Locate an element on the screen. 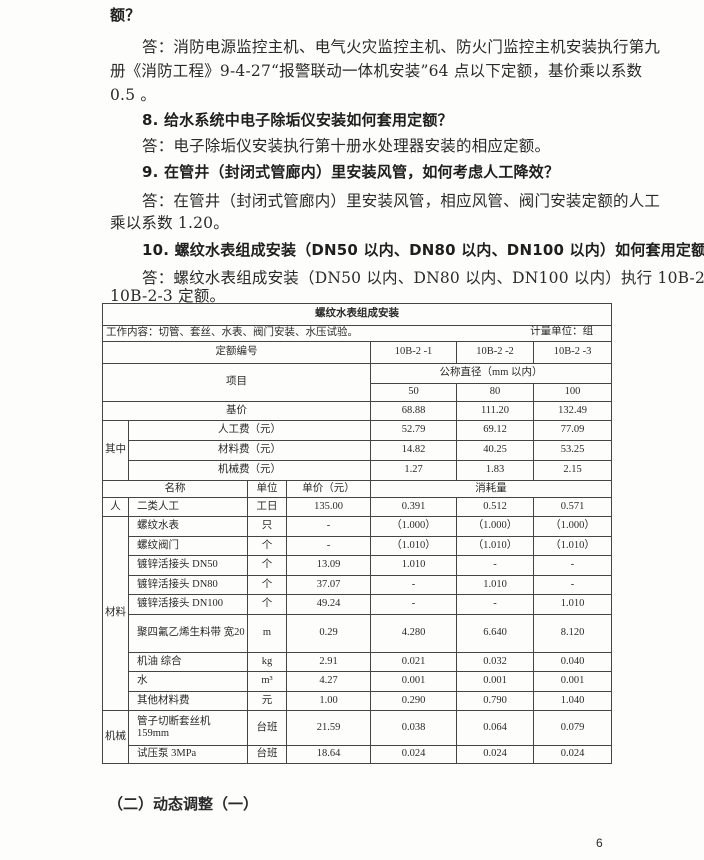 The image size is (704, 860). answer-10-cont: 10B-2-3 定额。 is located at coordinates (168, 296).